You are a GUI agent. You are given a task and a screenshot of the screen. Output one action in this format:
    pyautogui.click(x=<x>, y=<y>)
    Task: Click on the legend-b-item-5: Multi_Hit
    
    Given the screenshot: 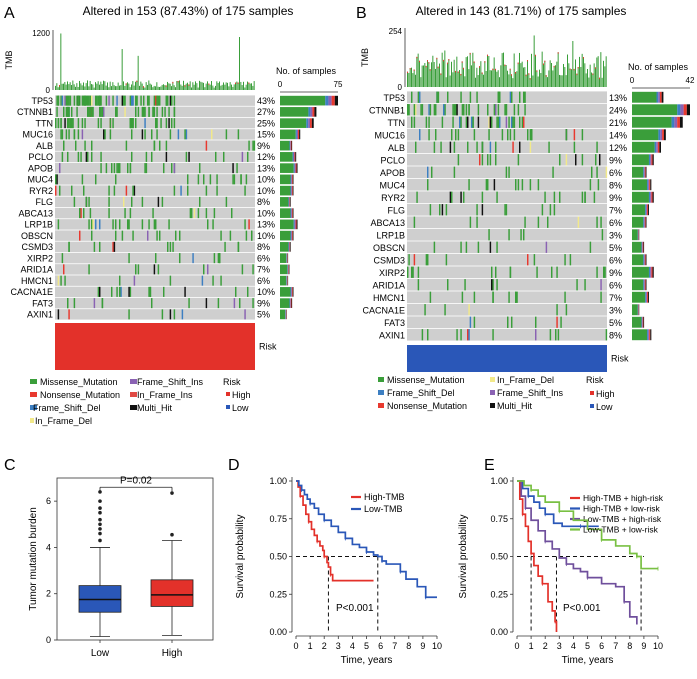 What is the action you would take?
    pyautogui.click(x=515, y=406)
    